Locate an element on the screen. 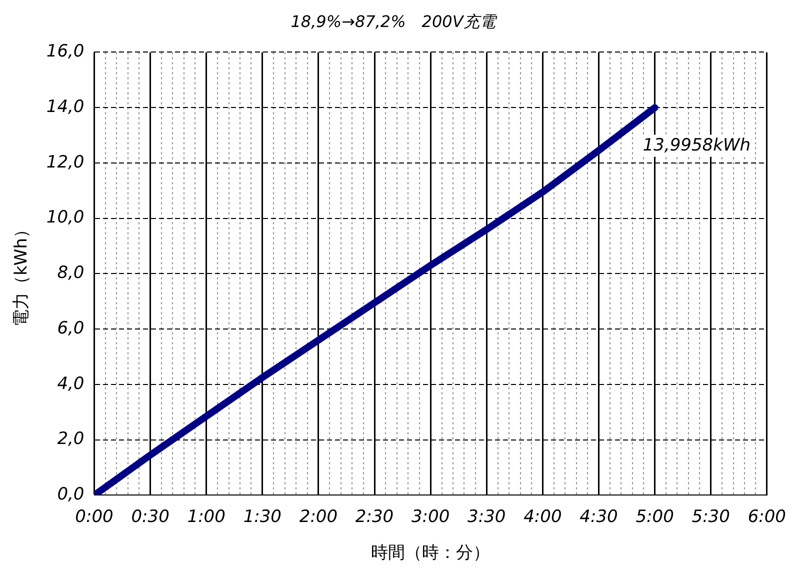  y-tick-label: 16,0 is located at coordinates (65, 52).